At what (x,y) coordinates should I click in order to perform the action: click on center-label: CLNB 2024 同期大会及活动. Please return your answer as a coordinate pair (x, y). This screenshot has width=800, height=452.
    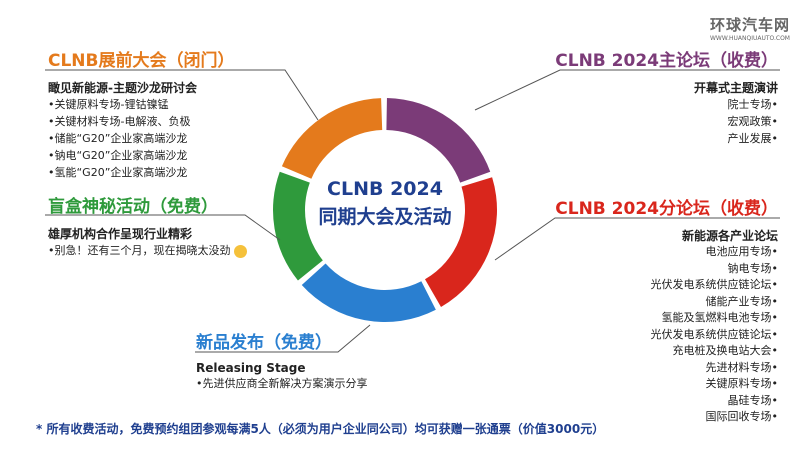
    Looking at the image, I should click on (385, 203).